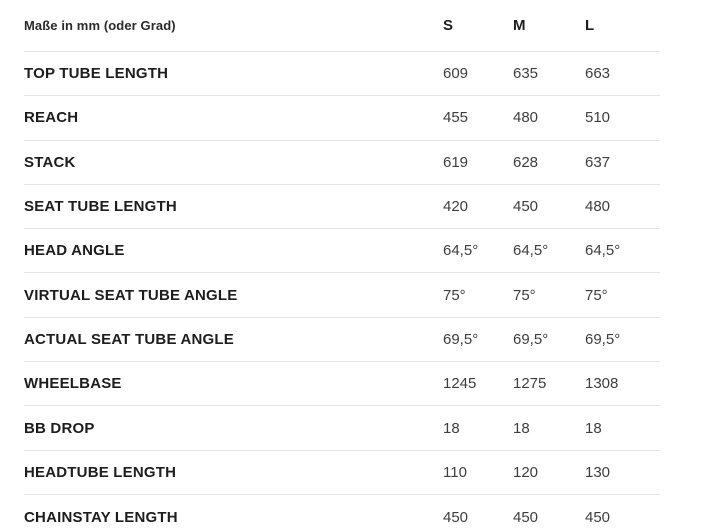  Describe the element at coordinates (521, 428) in the screenshot. I see `row-value-m: 18` at that location.